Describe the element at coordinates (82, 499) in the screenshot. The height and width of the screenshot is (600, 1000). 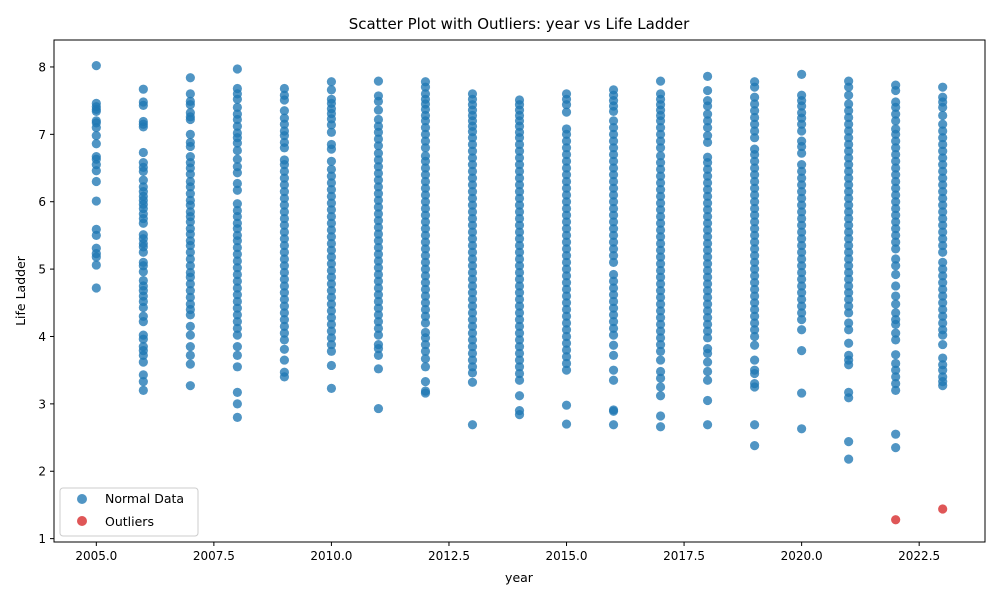
I see `legend-normal-marker` at that location.